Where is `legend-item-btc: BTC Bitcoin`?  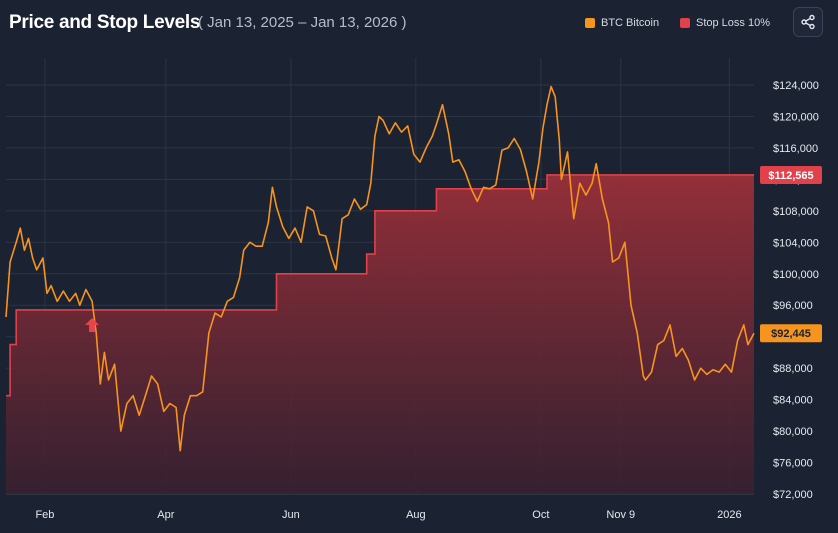 legend-item-btc: BTC Bitcoin is located at coordinates (622, 23).